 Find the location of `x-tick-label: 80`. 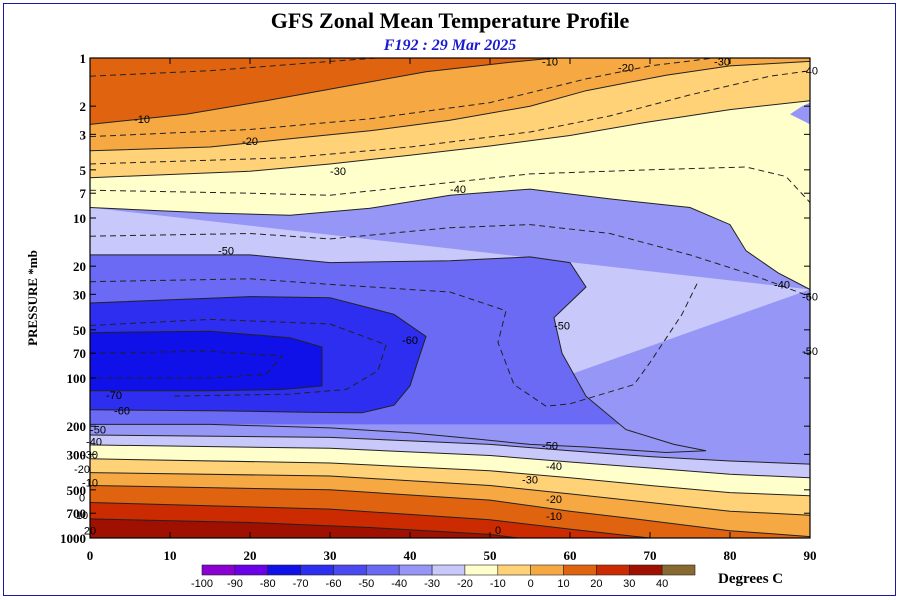

x-tick-label: 80 is located at coordinates (730, 555).